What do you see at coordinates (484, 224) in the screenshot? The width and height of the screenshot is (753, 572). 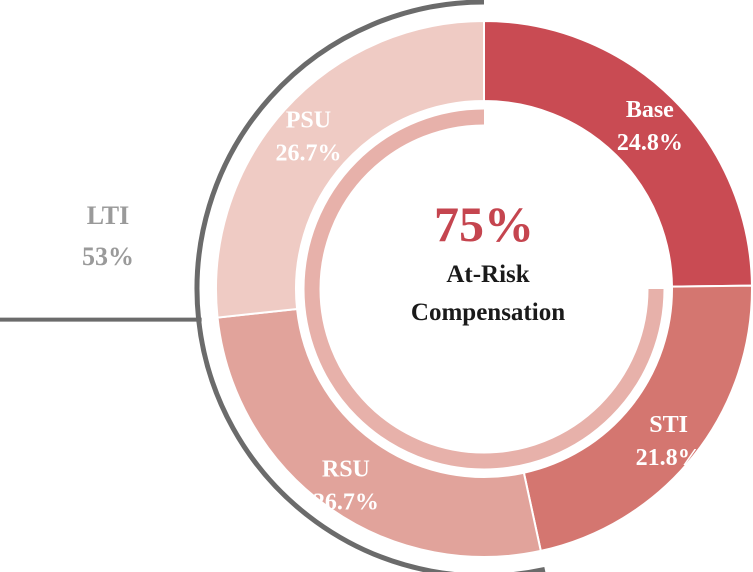 I see `center-value: 75%` at bounding box center [484, 224].